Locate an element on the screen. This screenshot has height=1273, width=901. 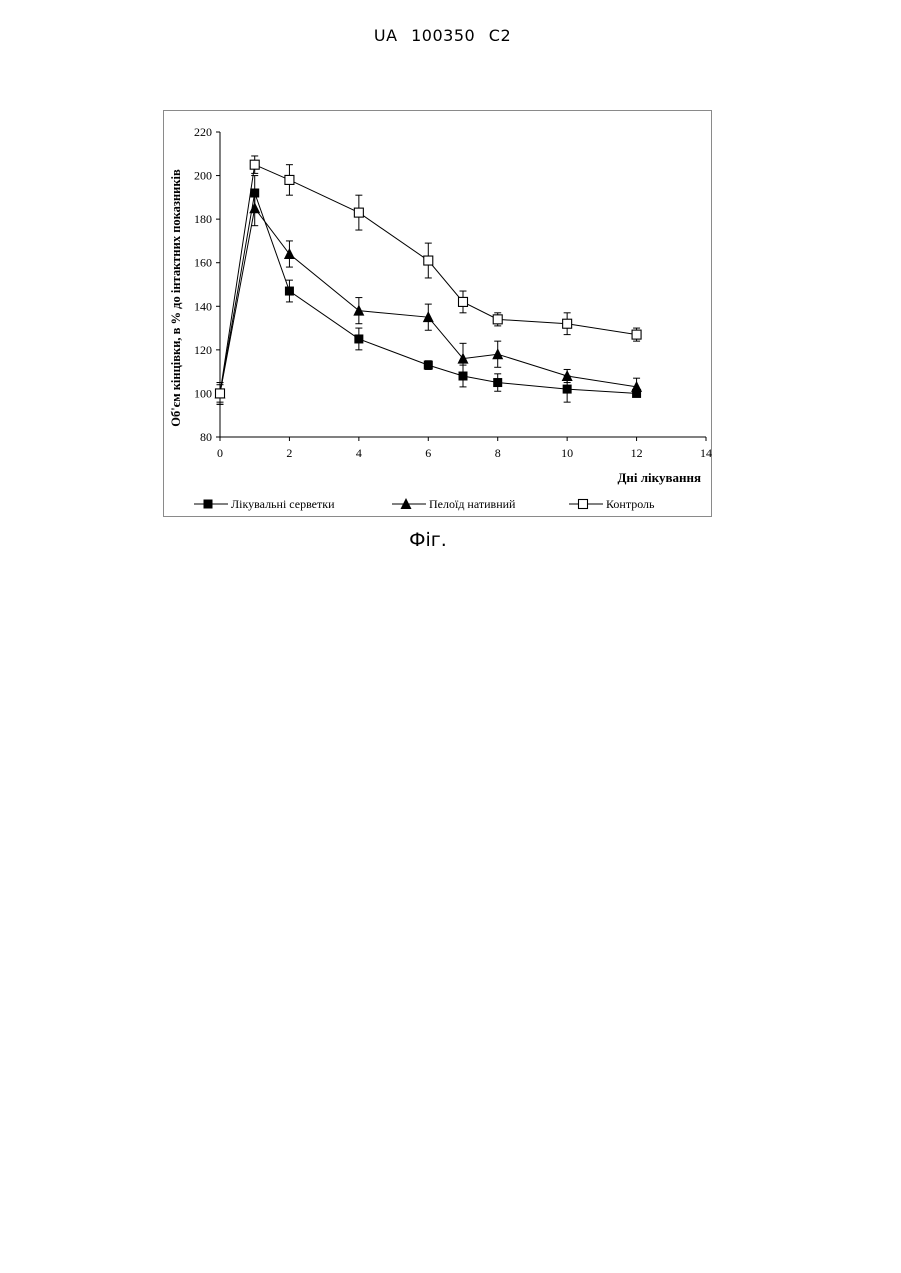
legend-entry-3: Контроль is located at coordinates (612, 504).